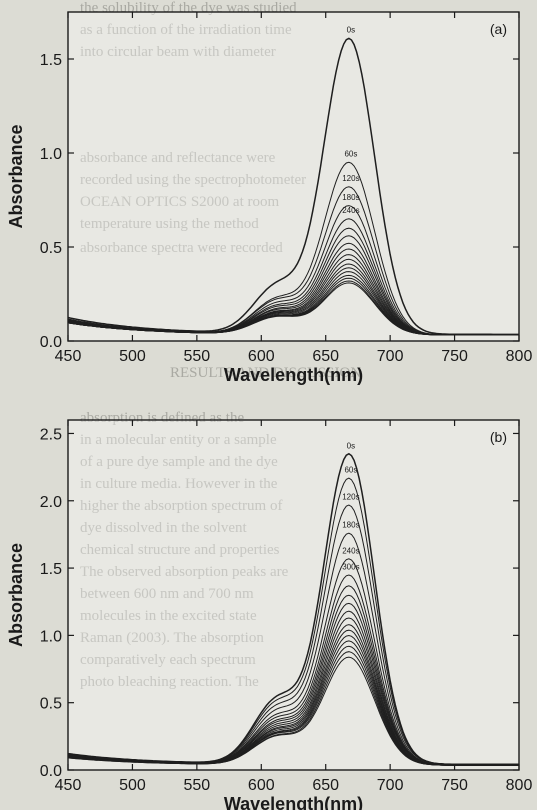 The height and width of the screenshot is (810, 537). Describe the element at coordinates (51, 502) in the screenshot. I see `y-tick-label: 2.0` at that location.